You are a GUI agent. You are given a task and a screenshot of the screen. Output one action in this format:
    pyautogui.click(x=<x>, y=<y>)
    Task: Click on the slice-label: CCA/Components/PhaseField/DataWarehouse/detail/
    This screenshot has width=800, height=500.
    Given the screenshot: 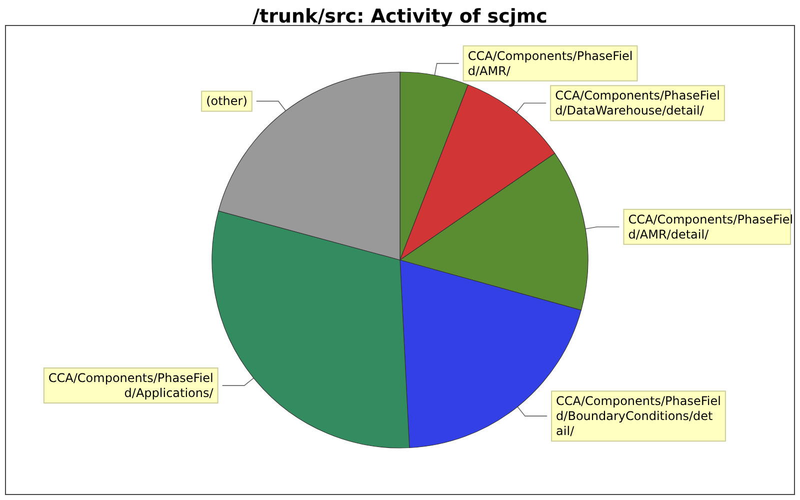 What is the action you would take?
    pyautogui.click(x=637, y=103)
    